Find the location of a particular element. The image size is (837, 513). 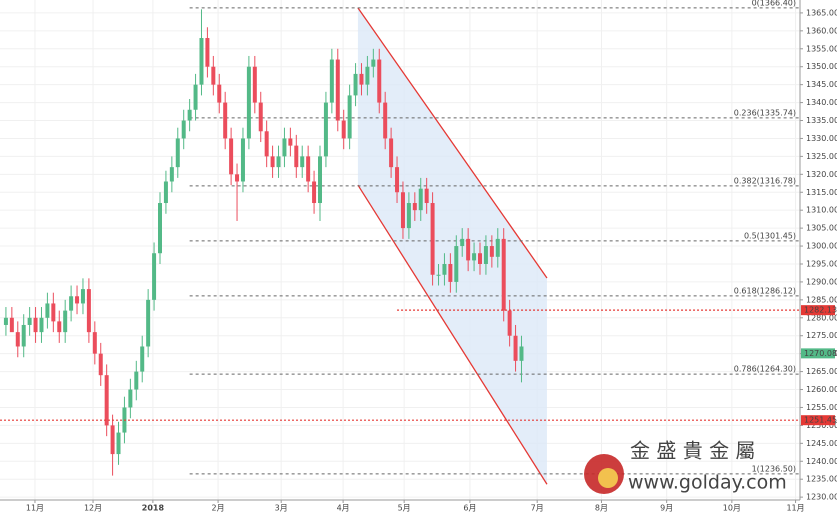

y-tick-label: 1265.00 is located at coordinates (821, 371).